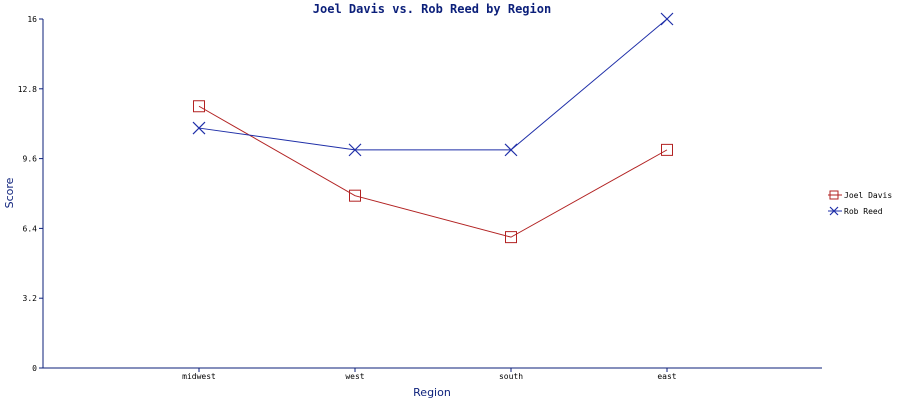 This screenshot has width=900, height=400. I want to click on y-tick-label: 3.2, so click(30, 298).